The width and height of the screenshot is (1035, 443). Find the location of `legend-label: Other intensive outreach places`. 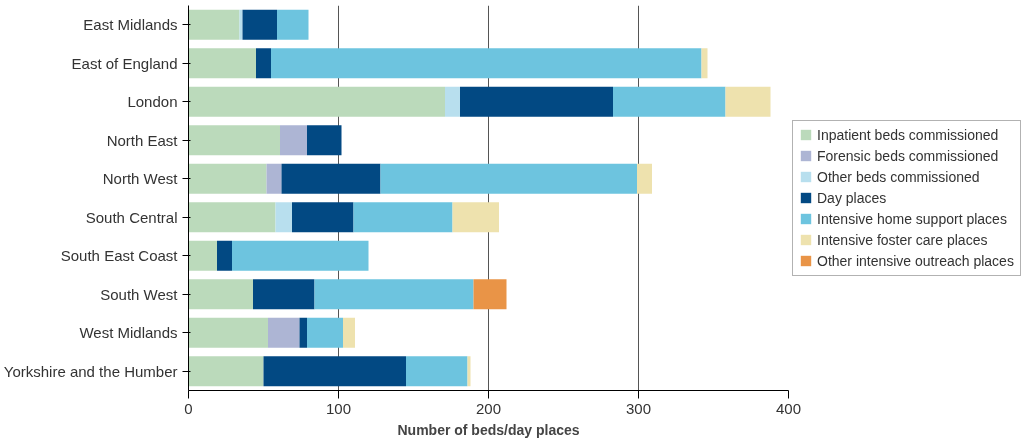

legend-label: Other intensive outreach places is located at coordinates (915, 260).